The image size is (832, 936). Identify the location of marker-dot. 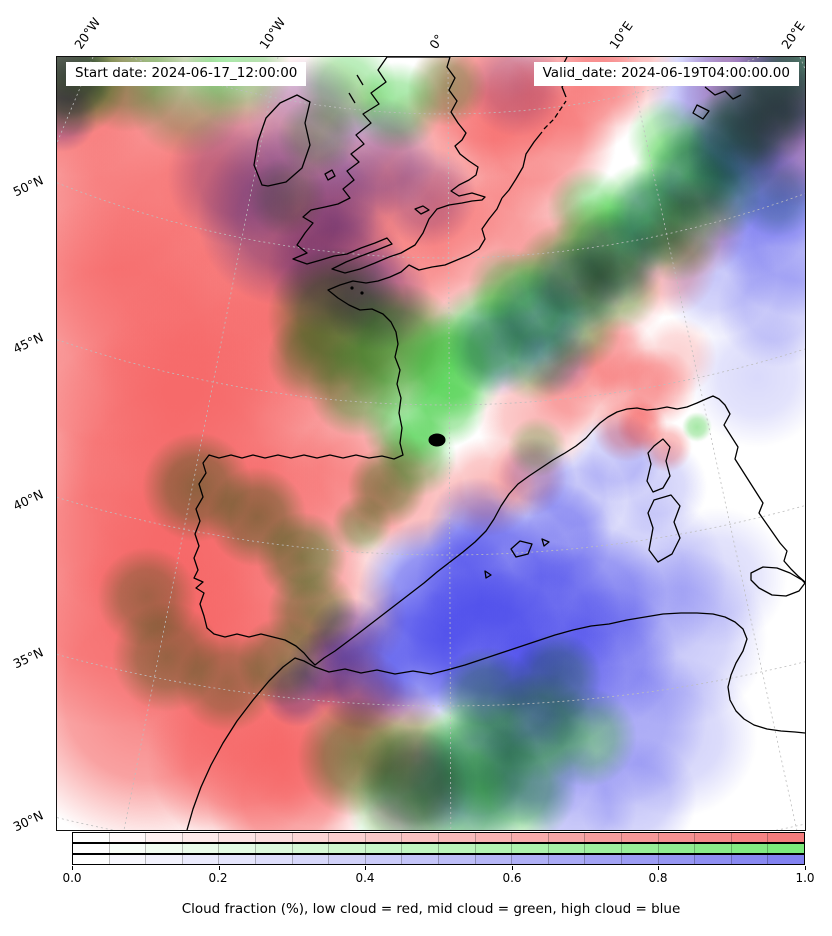
(437, 440).